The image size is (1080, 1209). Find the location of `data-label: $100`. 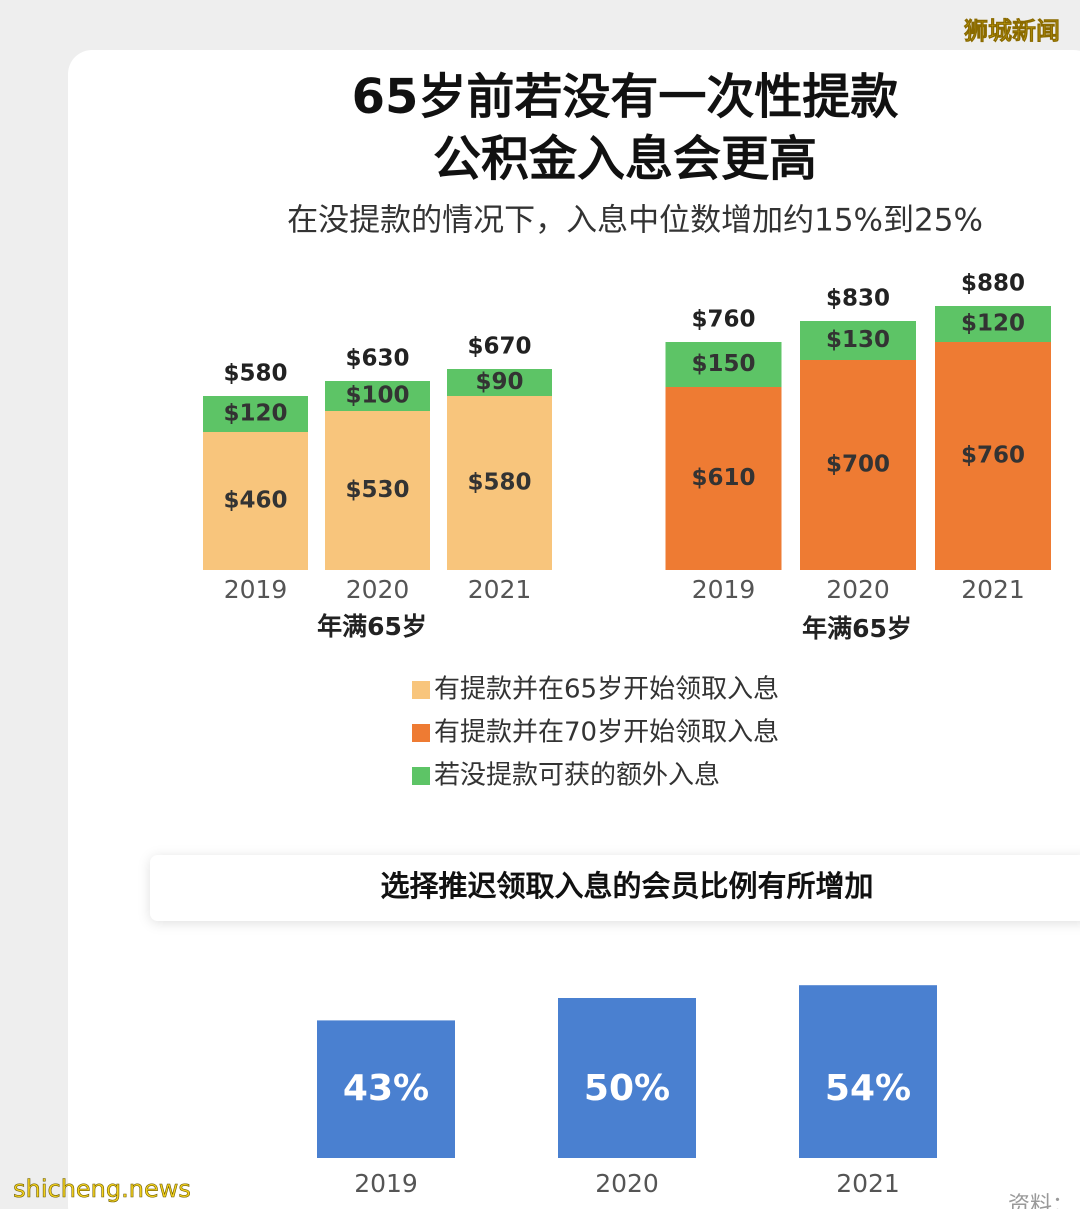

data-label: $100 is located at coordinates (377, 396).